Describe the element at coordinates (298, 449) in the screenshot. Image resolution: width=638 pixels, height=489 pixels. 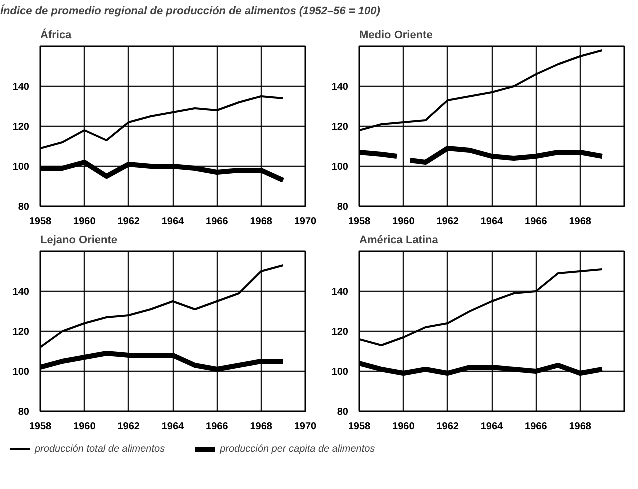
I see `legend-label: producción per capita de alimentos` at that location.